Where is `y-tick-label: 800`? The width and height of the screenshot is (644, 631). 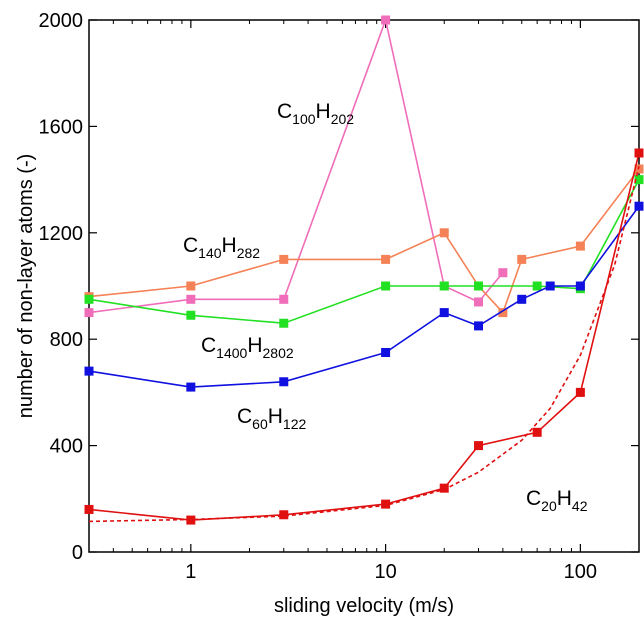 y-tick-label: 800 is located at coordinates (66, 340).